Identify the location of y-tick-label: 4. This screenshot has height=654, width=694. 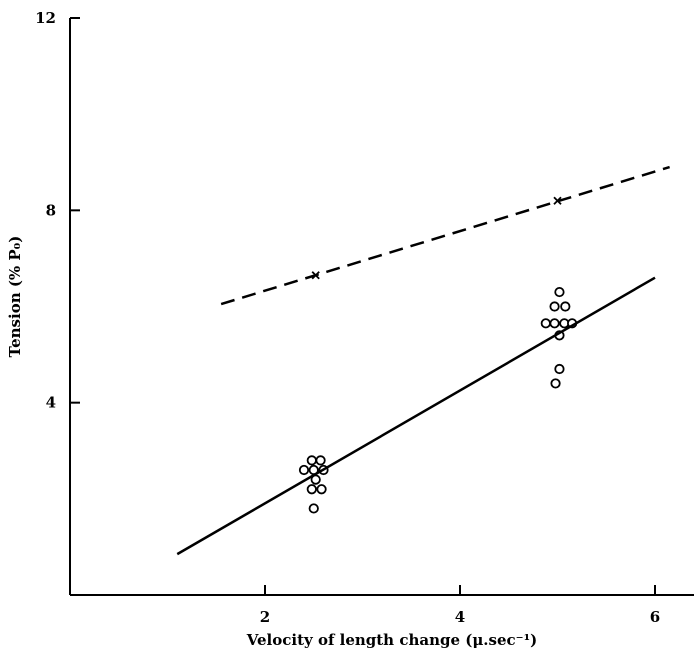
(51, 403).